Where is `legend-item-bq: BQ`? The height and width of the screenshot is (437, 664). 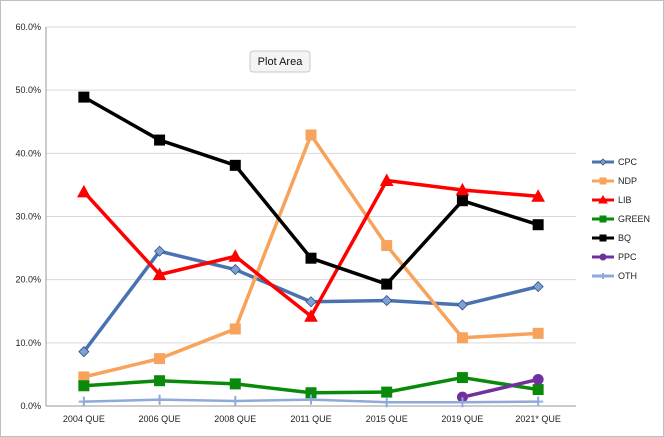
legend-item-bq: BQ is located at coordinates (611, 238).